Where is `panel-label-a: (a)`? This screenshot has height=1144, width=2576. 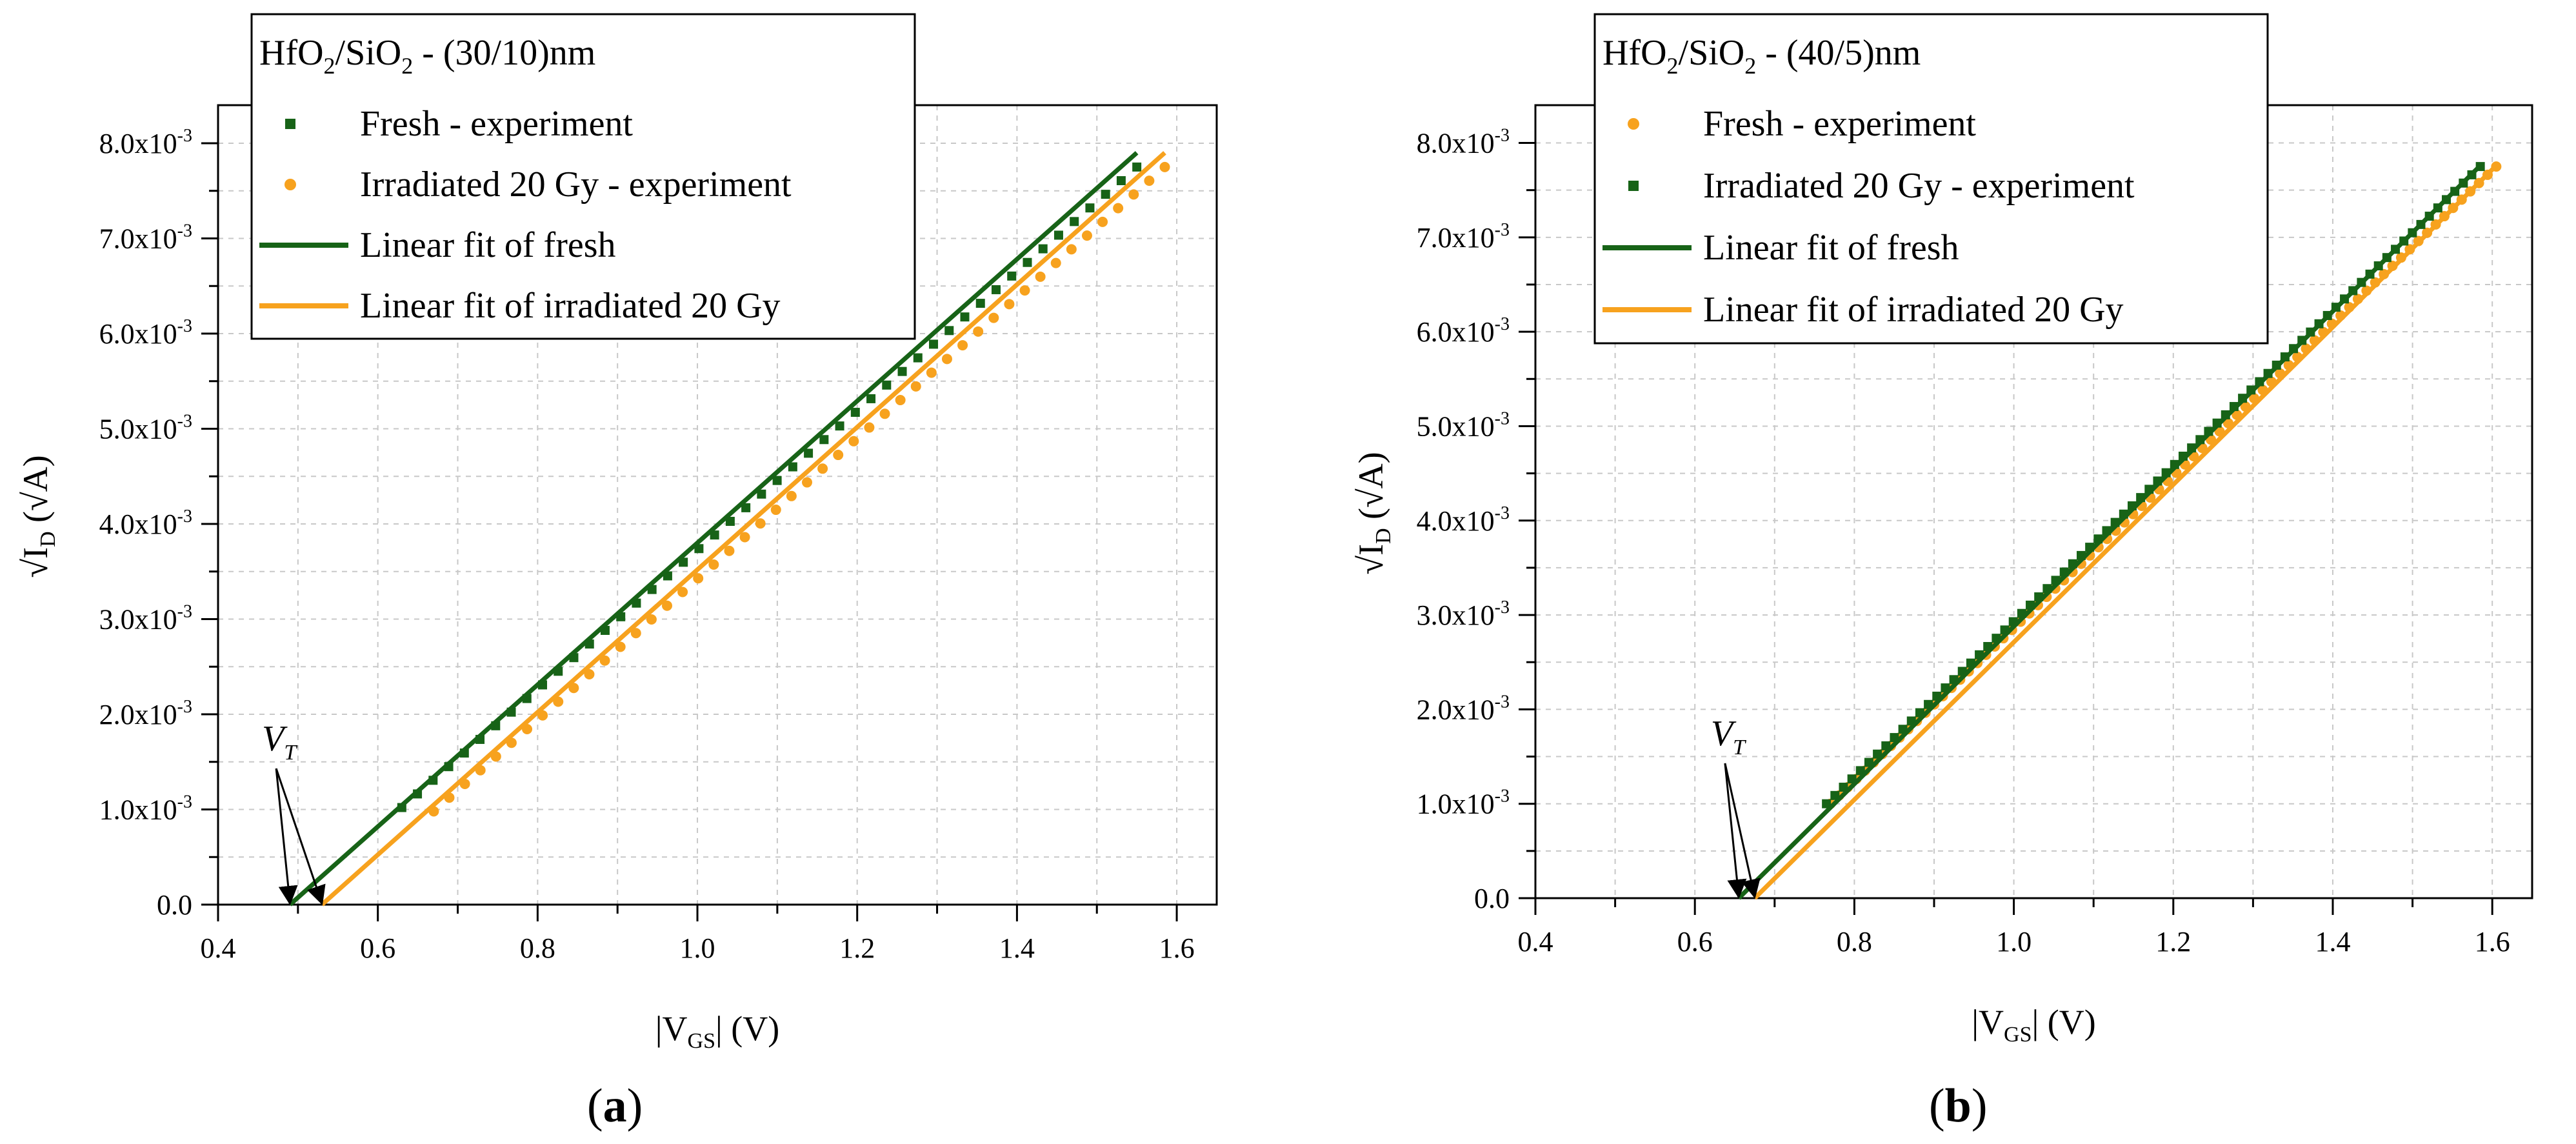 panel-label-a: (a) is located at coordinates (615, 1105).